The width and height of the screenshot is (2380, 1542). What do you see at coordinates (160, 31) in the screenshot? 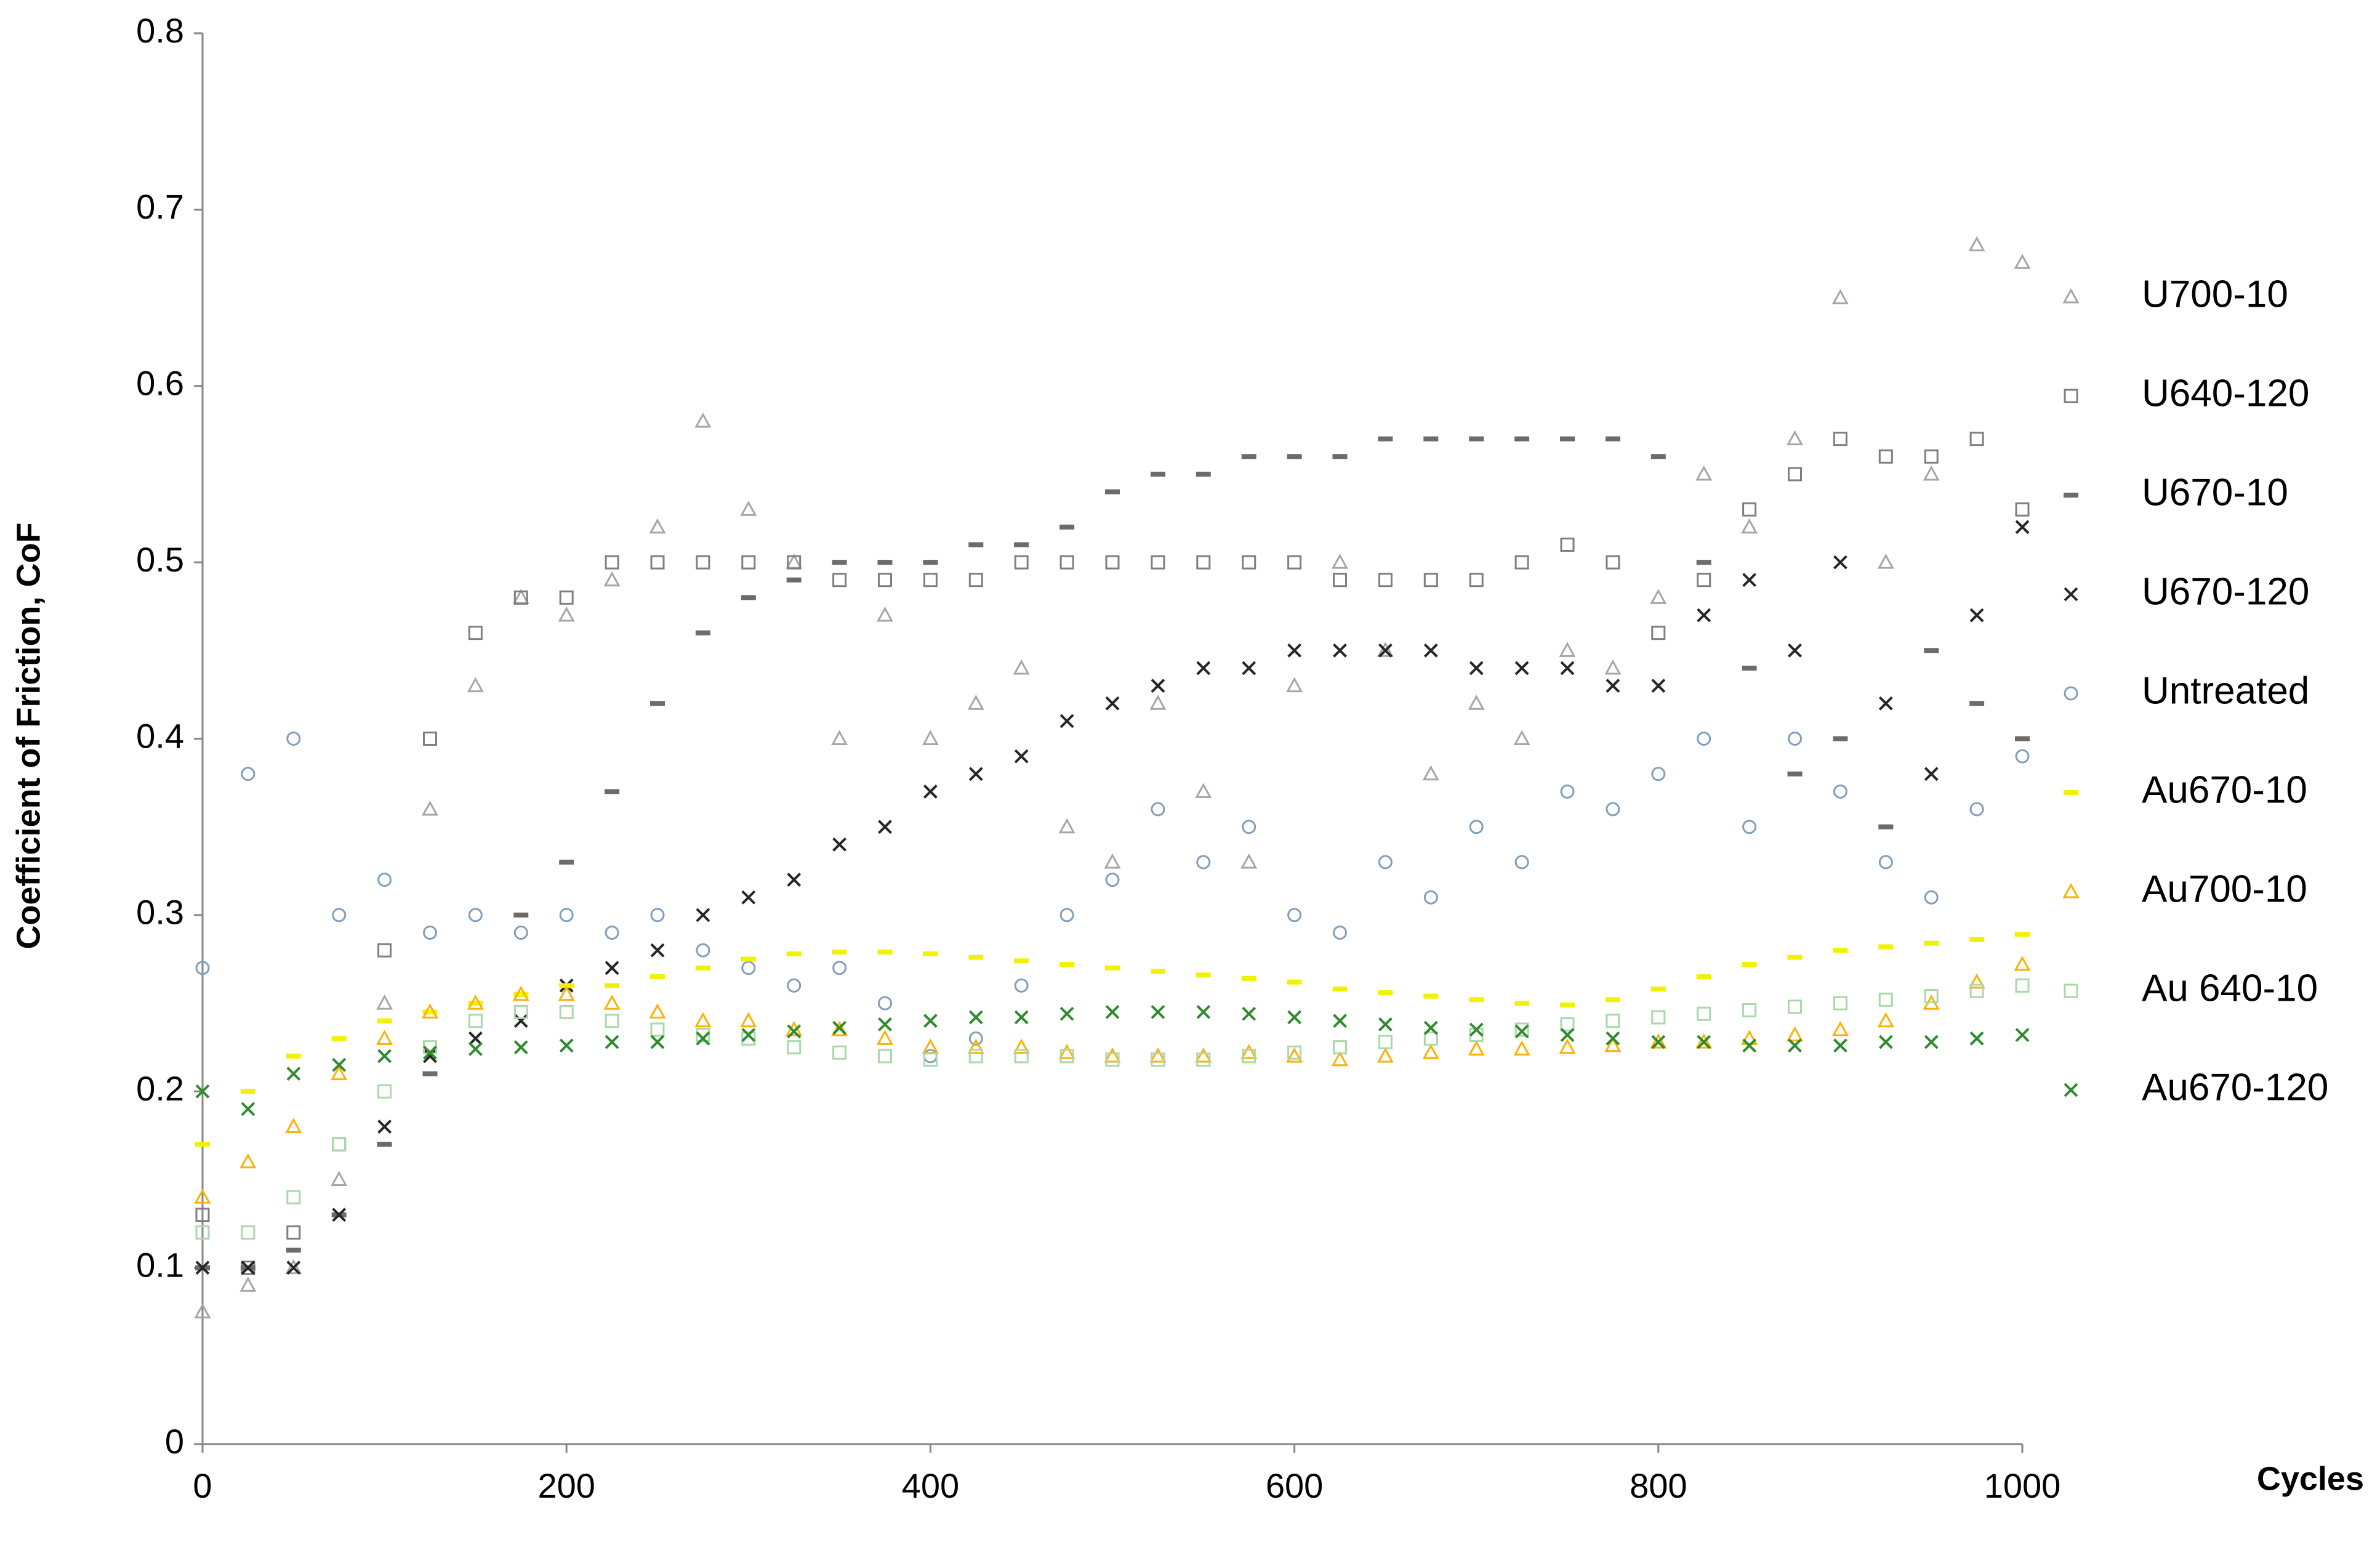
I see `y-tick-label: 0.8` at bounding box center [160, 31].